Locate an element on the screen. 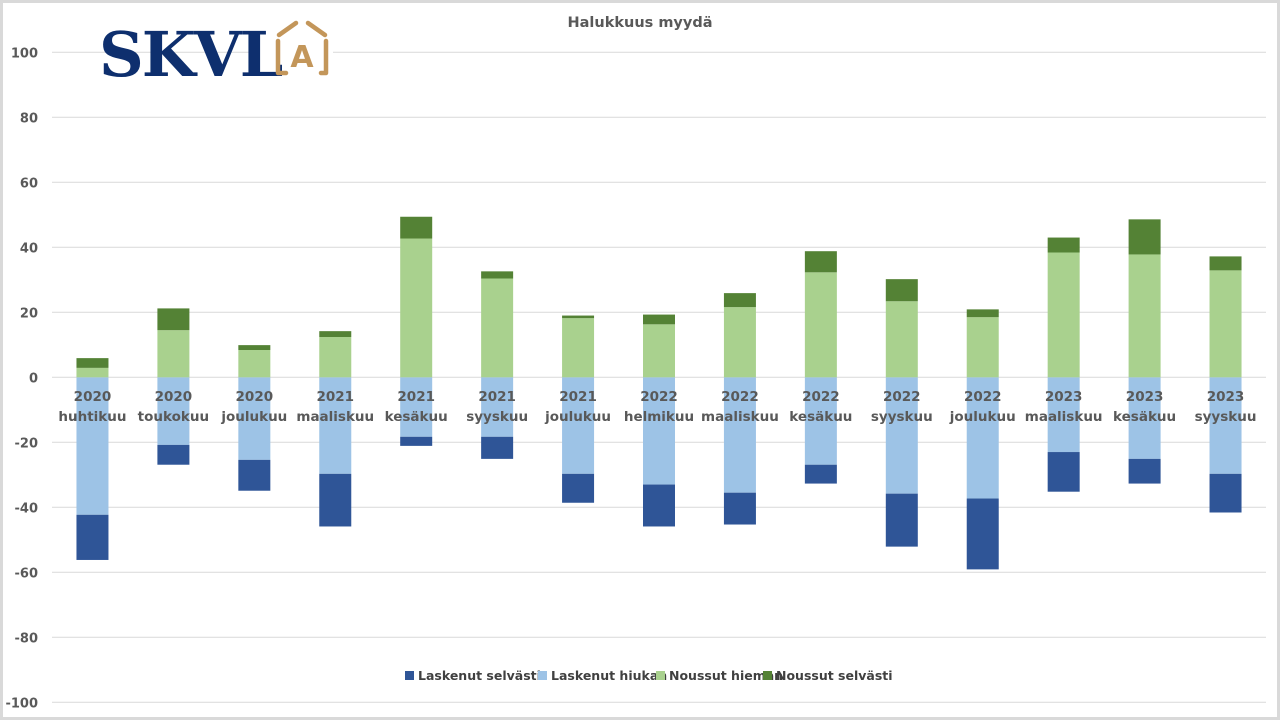 The height and width of the screenshot is (720, 1280). y-tick-label: 100 is located at coordinates (24, 53).